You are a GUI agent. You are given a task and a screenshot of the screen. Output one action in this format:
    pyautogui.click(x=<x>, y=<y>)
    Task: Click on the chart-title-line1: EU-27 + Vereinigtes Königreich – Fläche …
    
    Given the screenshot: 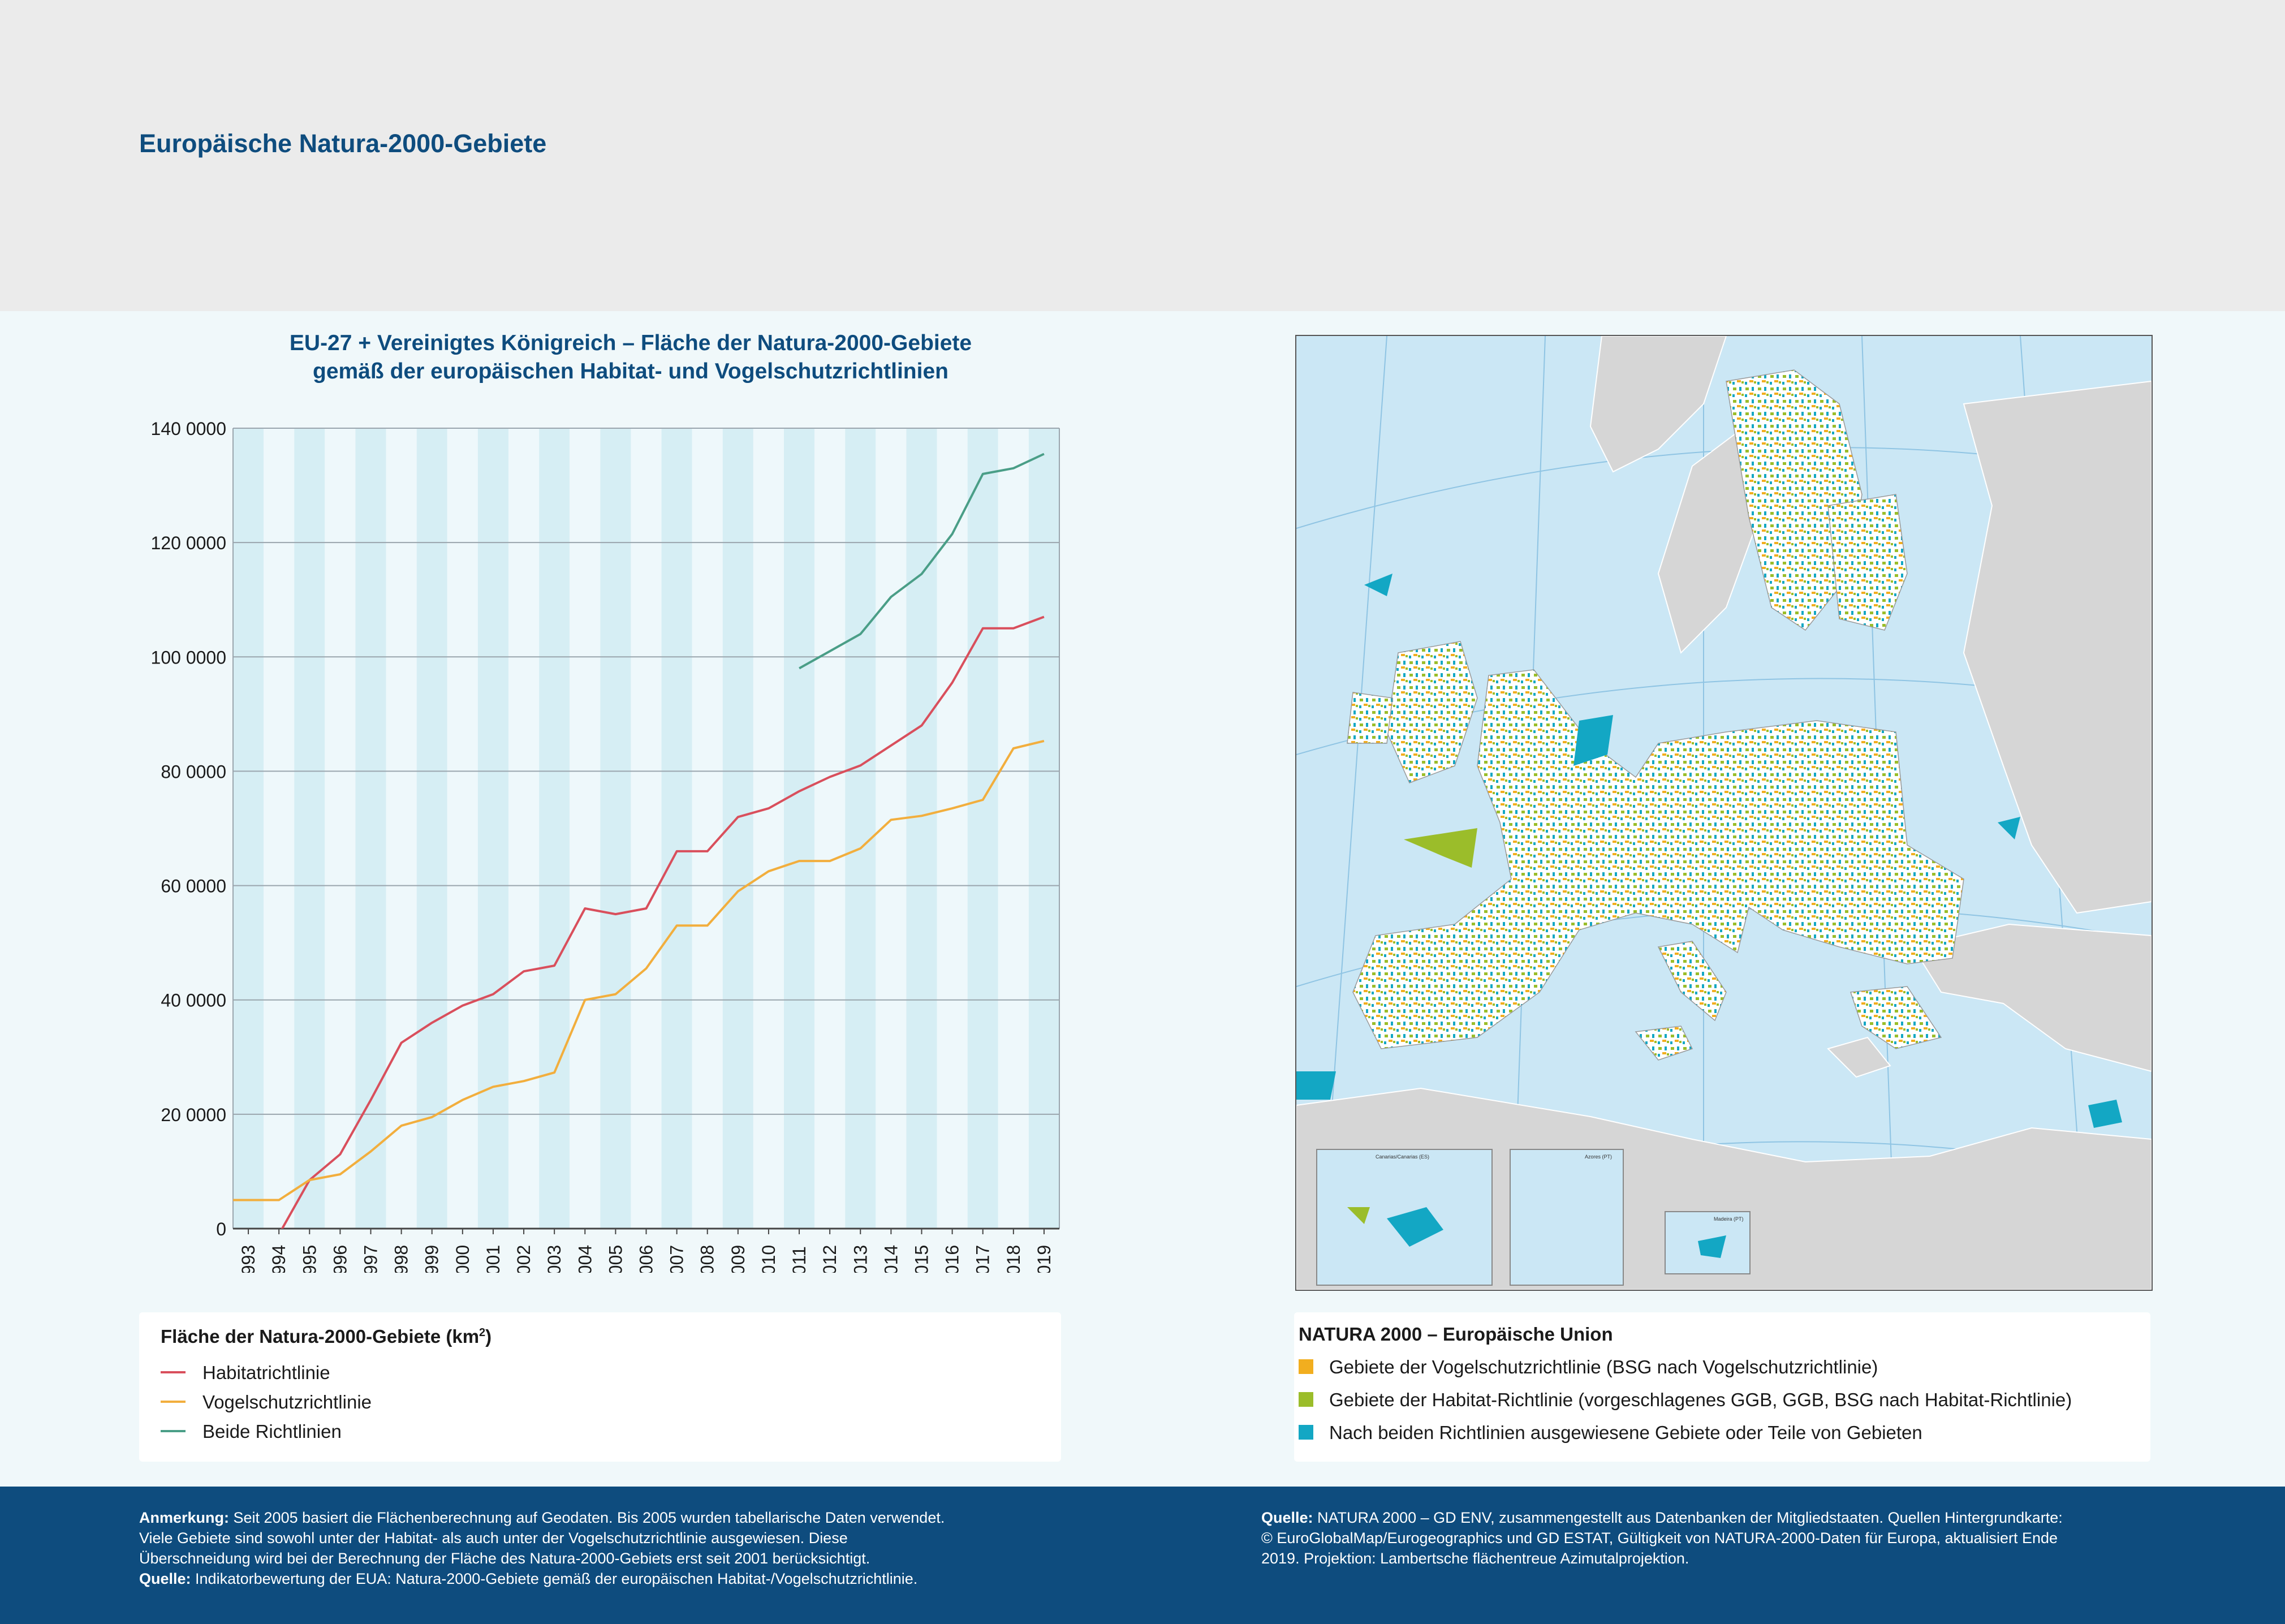 What is the action you would take?
    pyautogui.click(x=630, y=343)
    